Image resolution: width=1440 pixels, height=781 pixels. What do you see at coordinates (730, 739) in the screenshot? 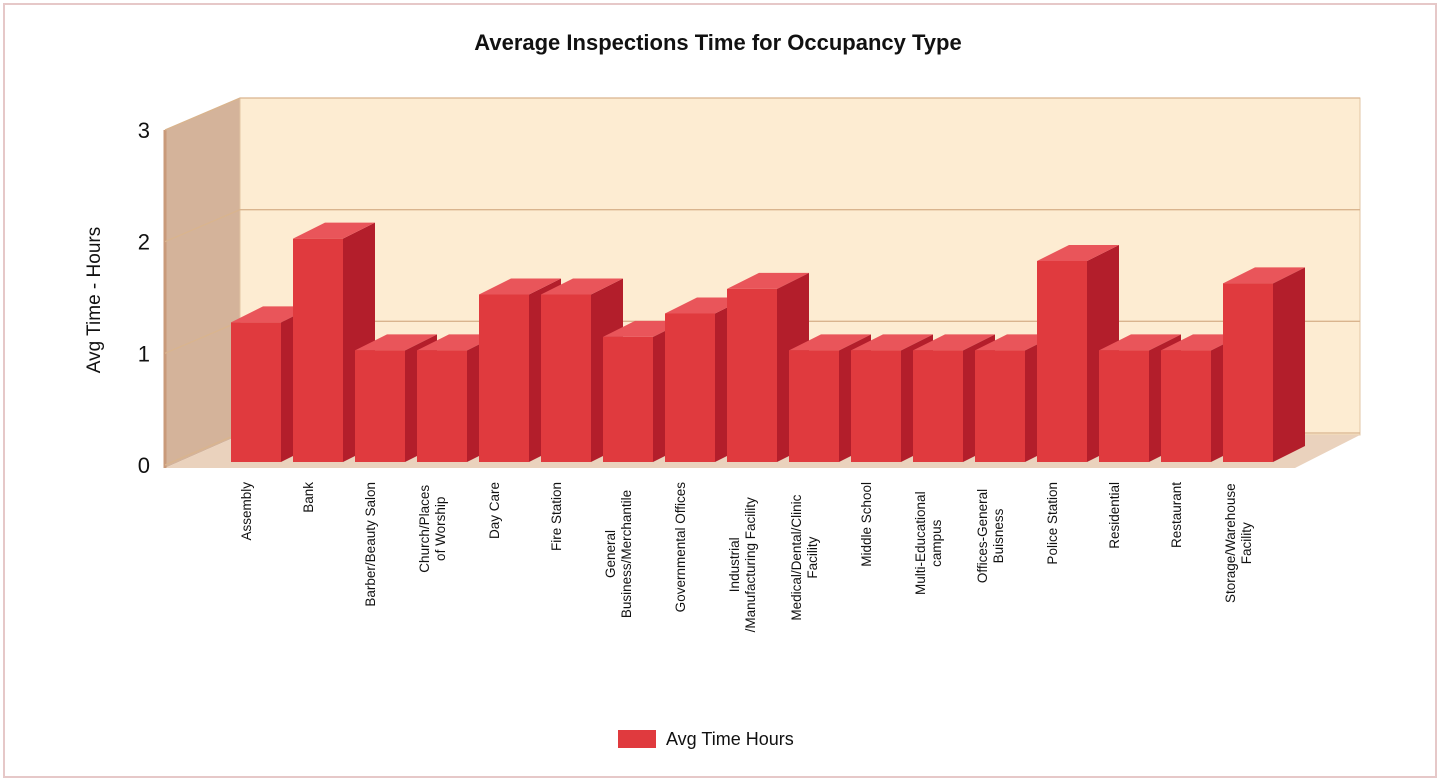
I see `legend-label: Avg Time Hours` at bounding box center [730, 739].